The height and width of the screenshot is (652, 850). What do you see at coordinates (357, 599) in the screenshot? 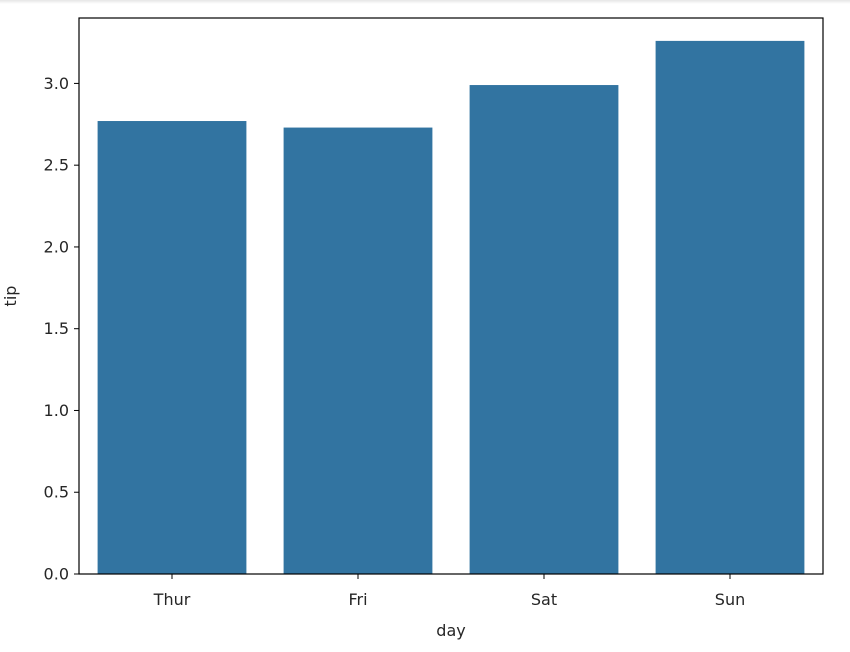
I see `x-tick-label: Fri` at bounding box center [357, 599].